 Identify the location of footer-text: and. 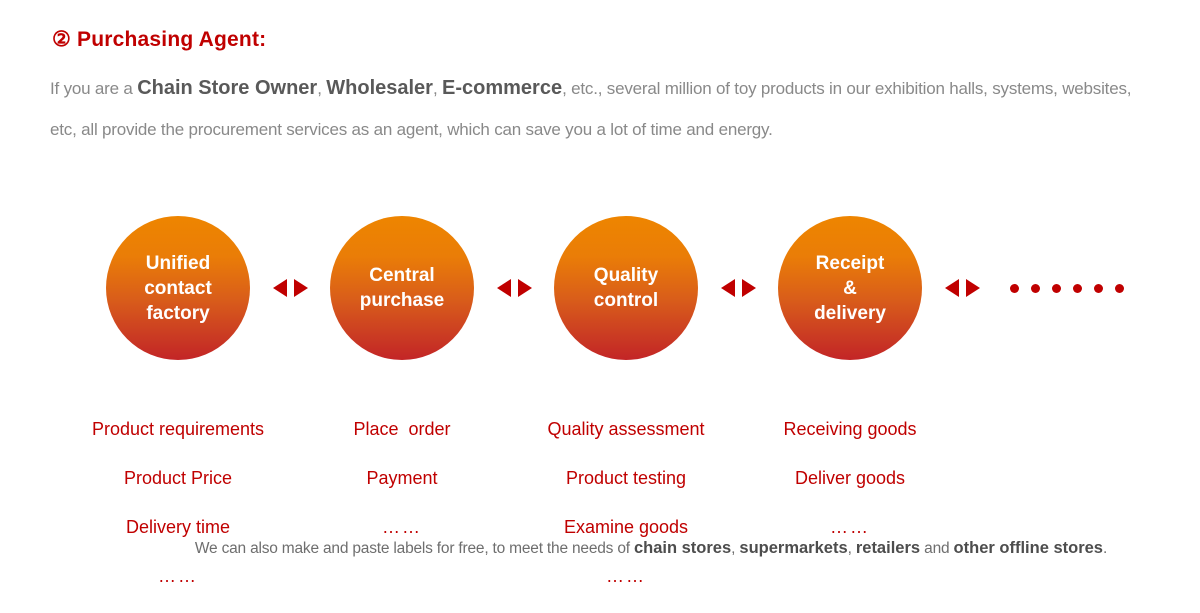
(937, 548).